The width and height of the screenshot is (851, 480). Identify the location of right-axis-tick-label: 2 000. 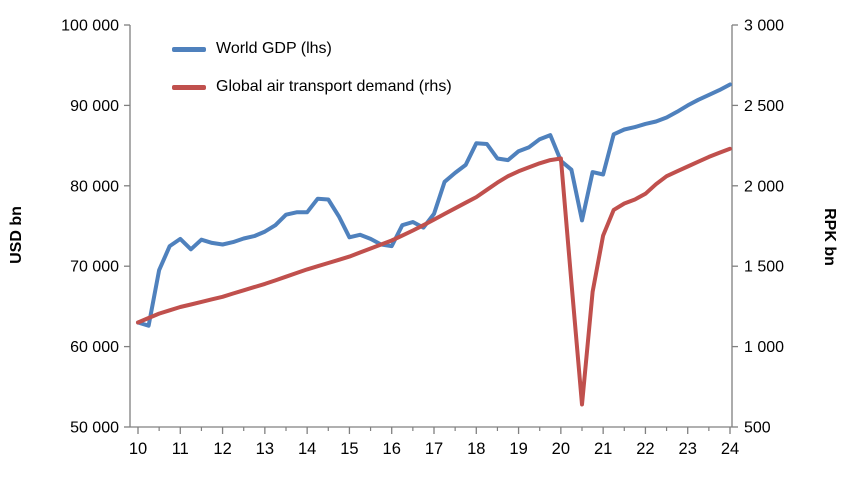
(764, 186).